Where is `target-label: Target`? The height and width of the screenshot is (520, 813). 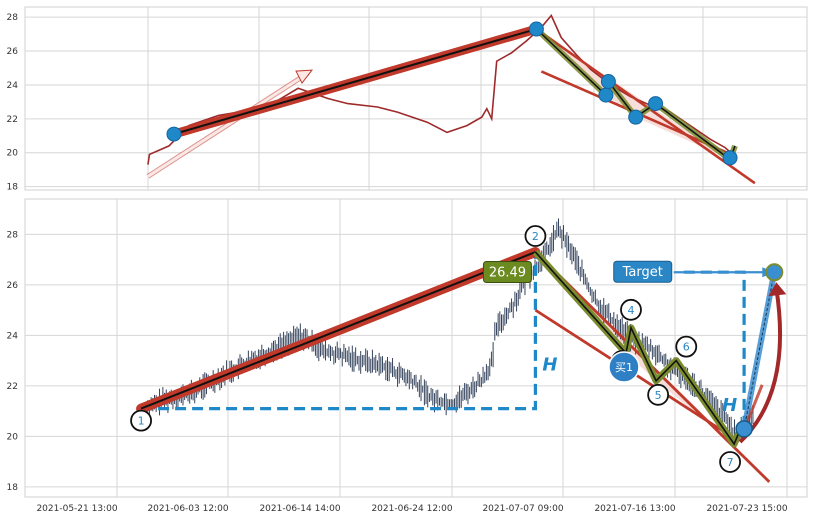 target-label: Target is located at coordinates (642, 272).